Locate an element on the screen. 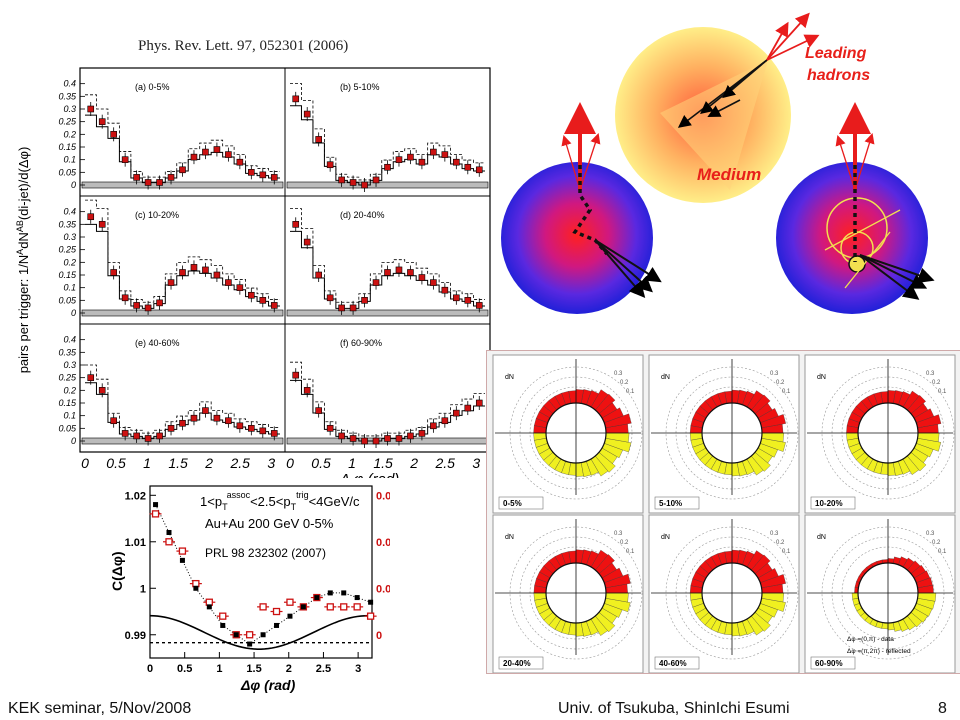 This screenshot has height=720, width=960. bottom-ytick-right: 0 is located at coordinates (379, 636).